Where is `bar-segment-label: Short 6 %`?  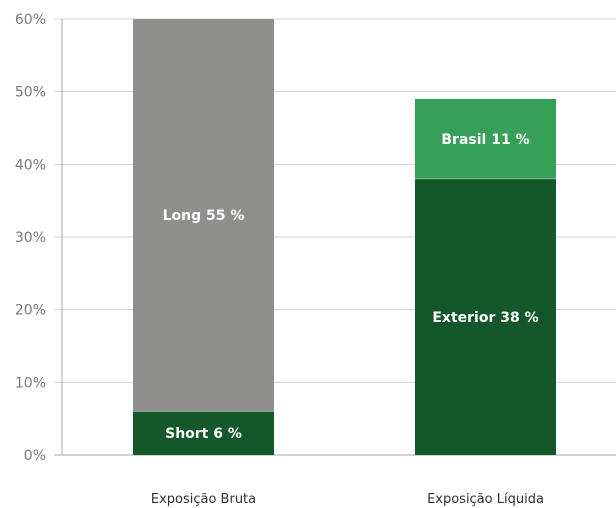 bar-segment-label: Short 6 % is located at coordinates (203, 434).